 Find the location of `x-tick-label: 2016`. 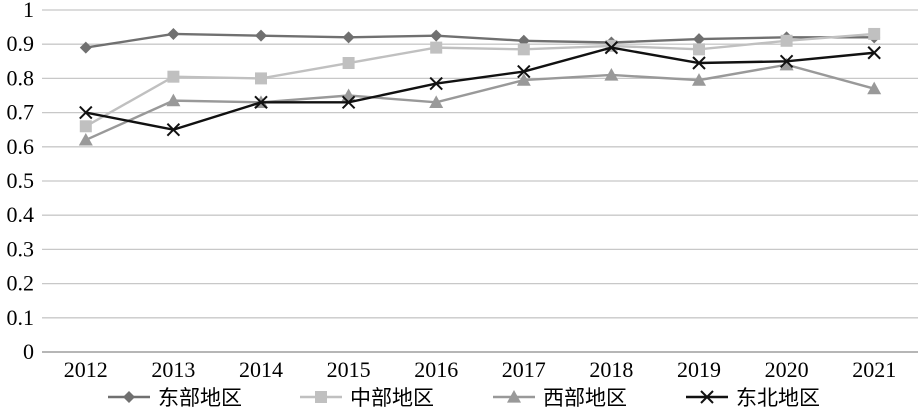

x-tick-label: 2016 is located at coordinates (436, 369).